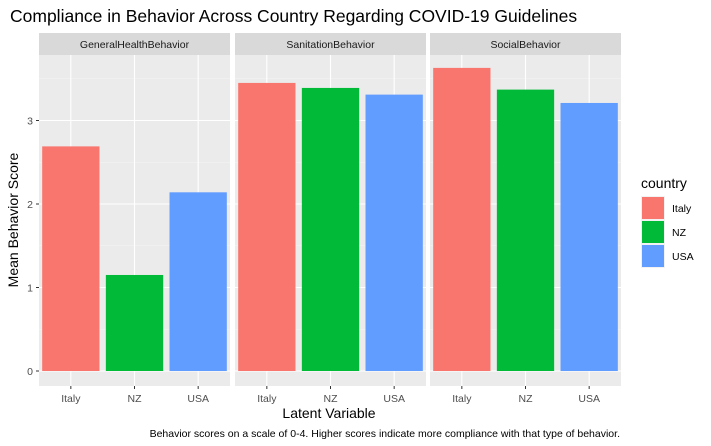 The image size is (711, 446). What do you see at coordinates (682, 209) in the screenshot?
I see `legend-label-italy: Italy` at bounding box center [682, 209].